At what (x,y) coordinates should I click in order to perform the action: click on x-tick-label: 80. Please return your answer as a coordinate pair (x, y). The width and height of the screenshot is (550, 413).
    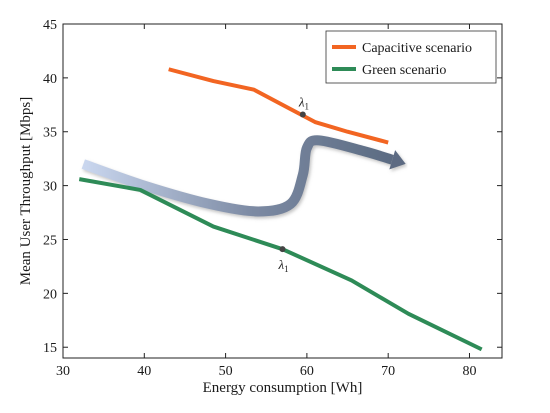
    Looking at the image, I should click on (469, 371).